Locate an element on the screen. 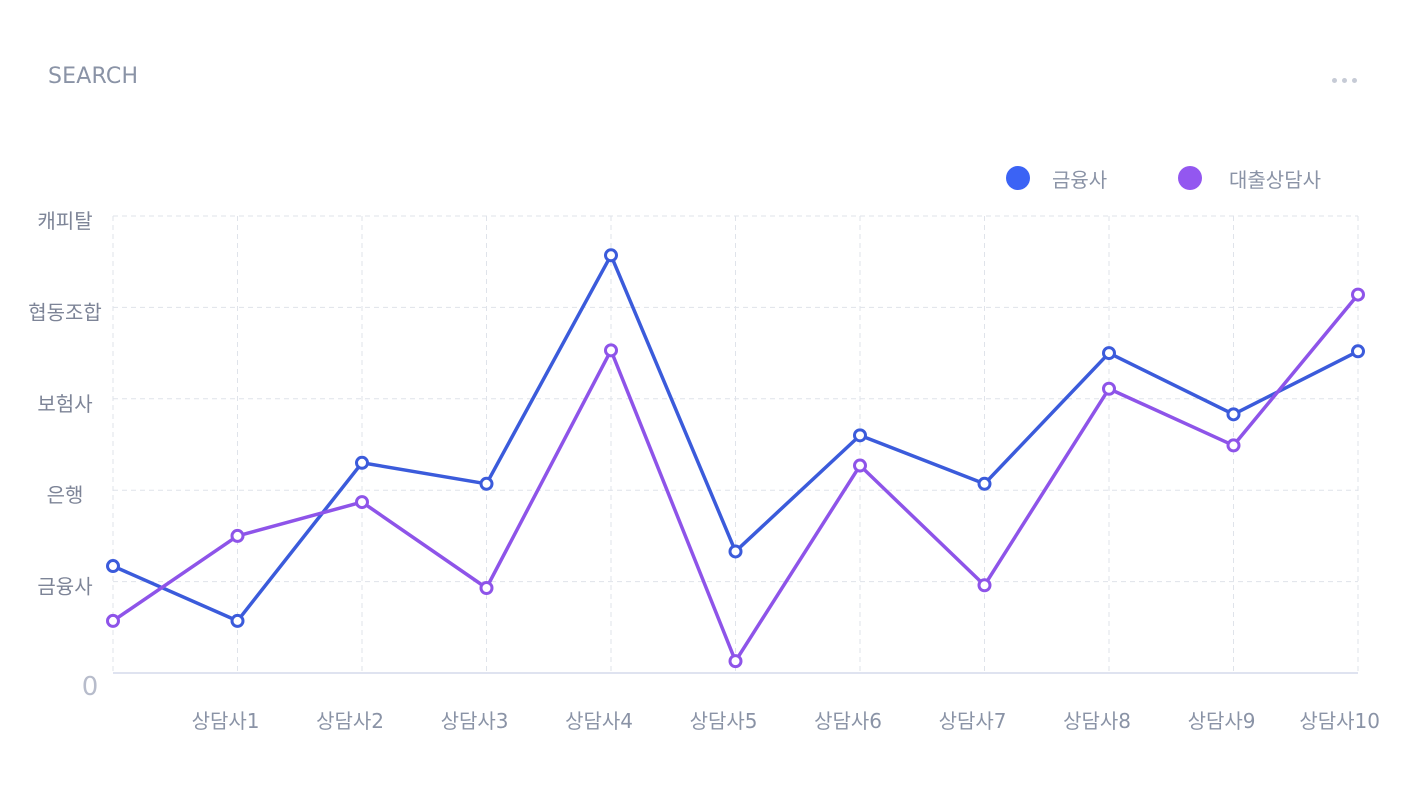 This screenshot has width=1408, height=808. x-tick-label: 상담사1 is located at coordinates (226, 721).